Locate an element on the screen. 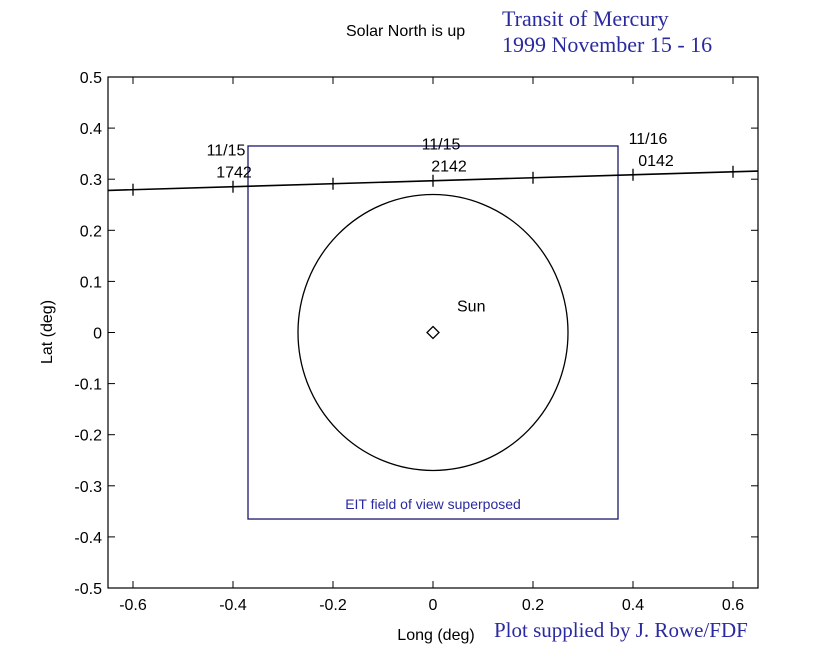  sun-center-marker is located at coordinates (433, 332).